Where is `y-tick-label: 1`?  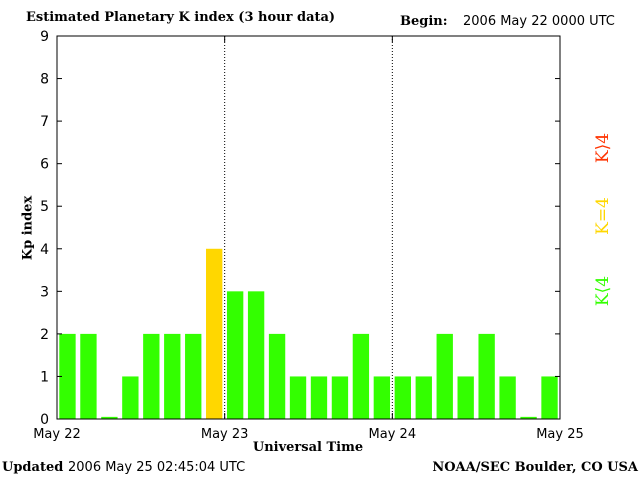 y-tick-label: 1 is located at coordinates (44, 377).